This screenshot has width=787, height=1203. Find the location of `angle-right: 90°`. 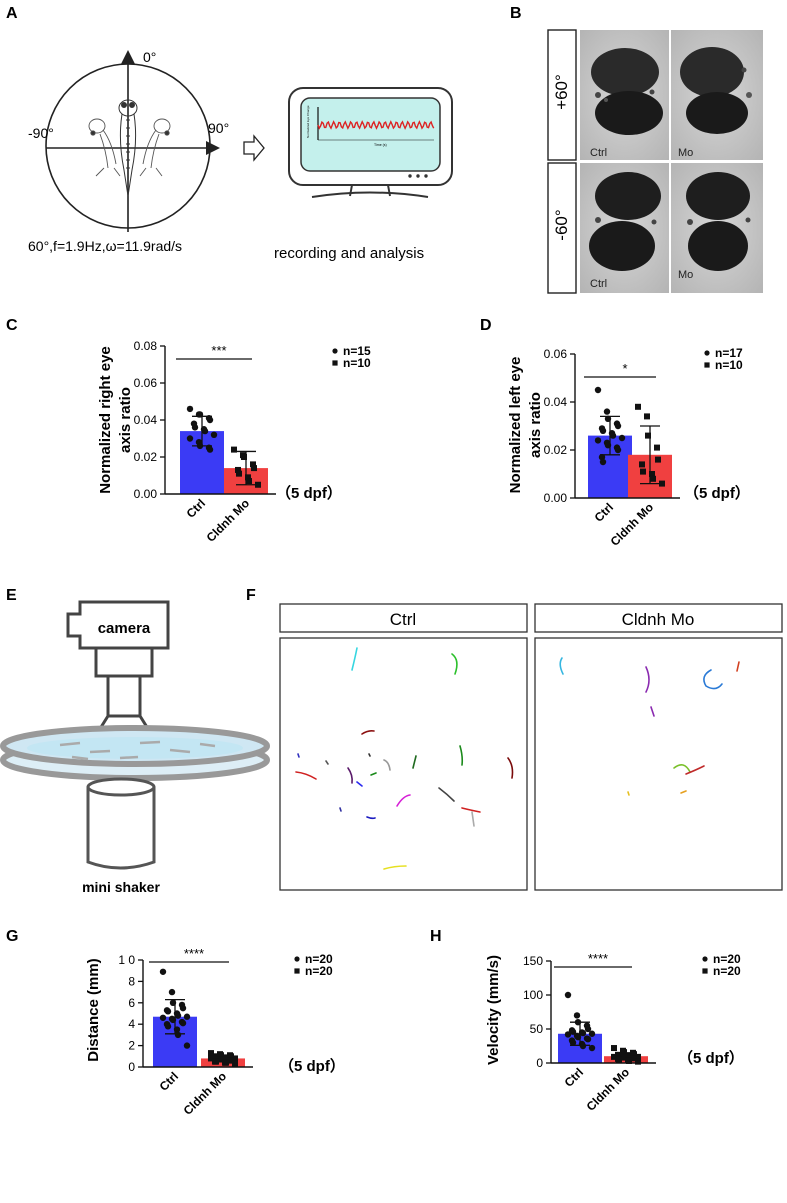

angle-right: 90° is located at coordinates (218, 128).